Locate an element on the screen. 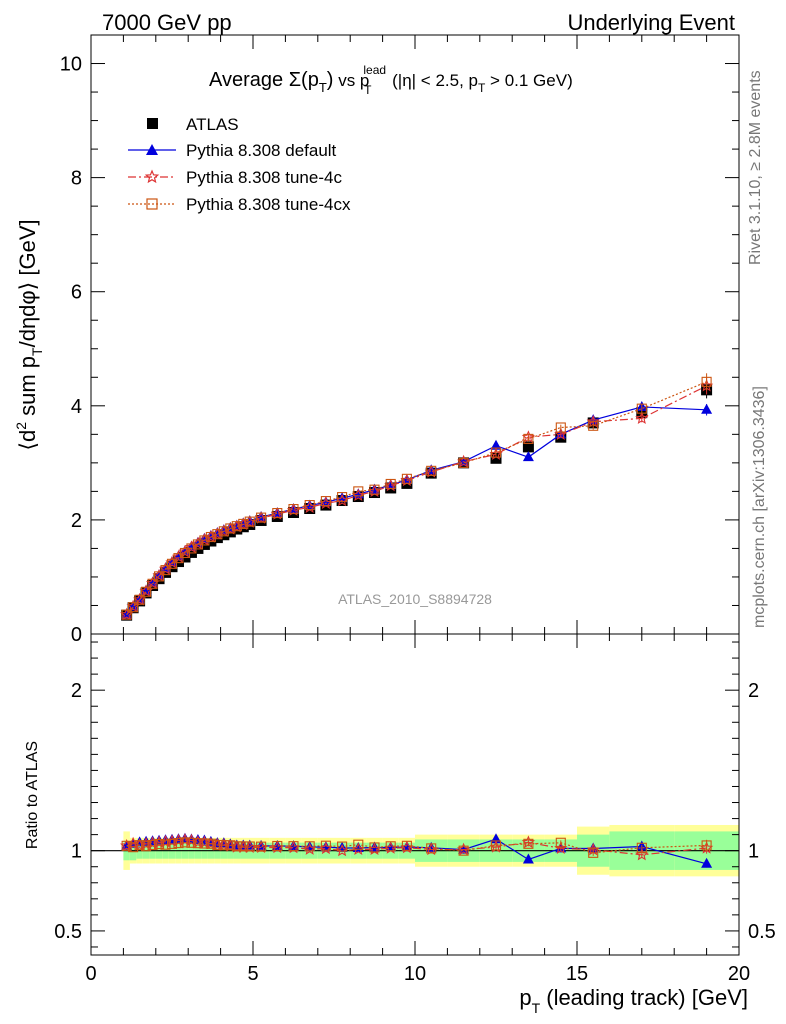 This screenshot has width=786, height=1024. ratio-y-axis-label: Ratio to ATLAS is located at coordinates (32, 795).